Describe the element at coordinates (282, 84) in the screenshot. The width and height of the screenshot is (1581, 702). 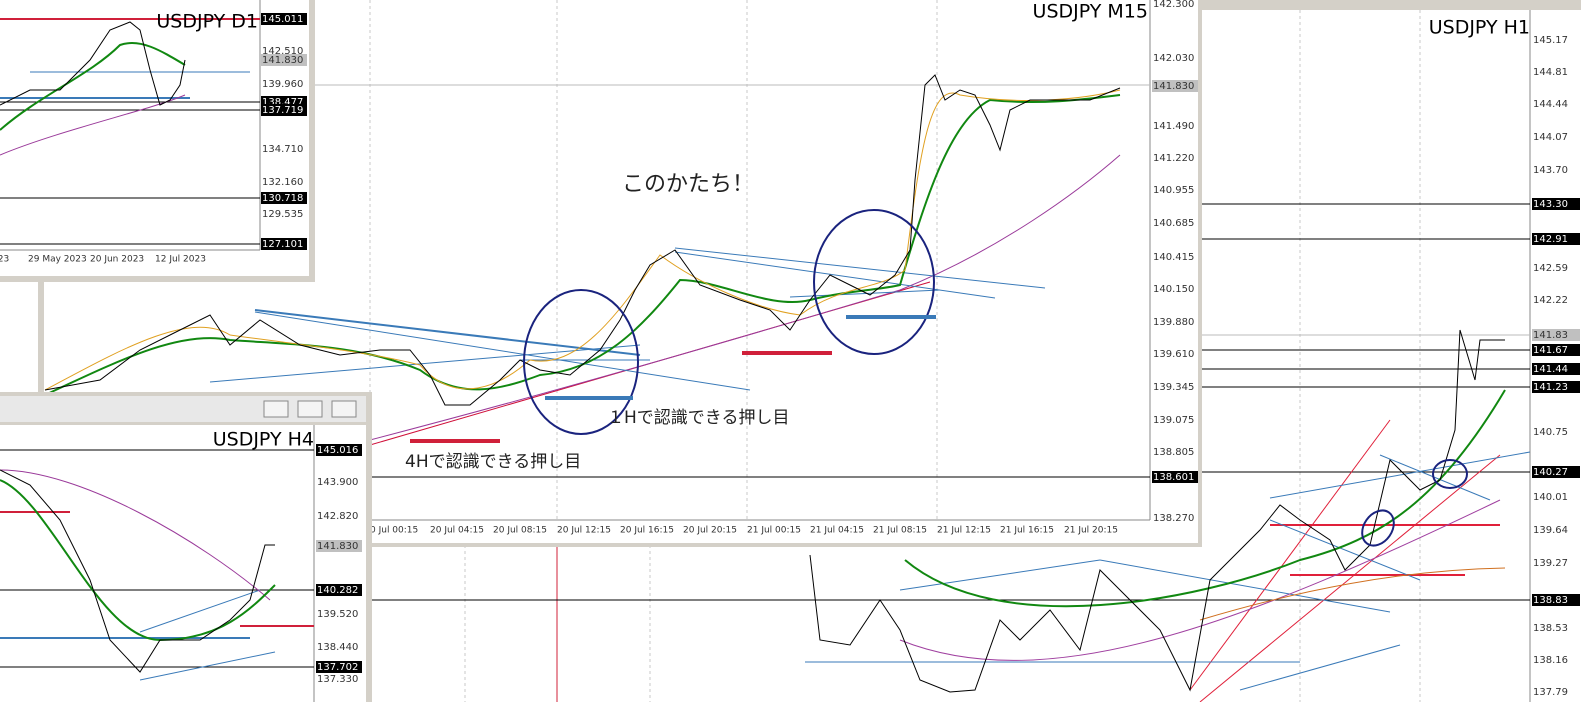
I see `price-label: 139.960` at that location.